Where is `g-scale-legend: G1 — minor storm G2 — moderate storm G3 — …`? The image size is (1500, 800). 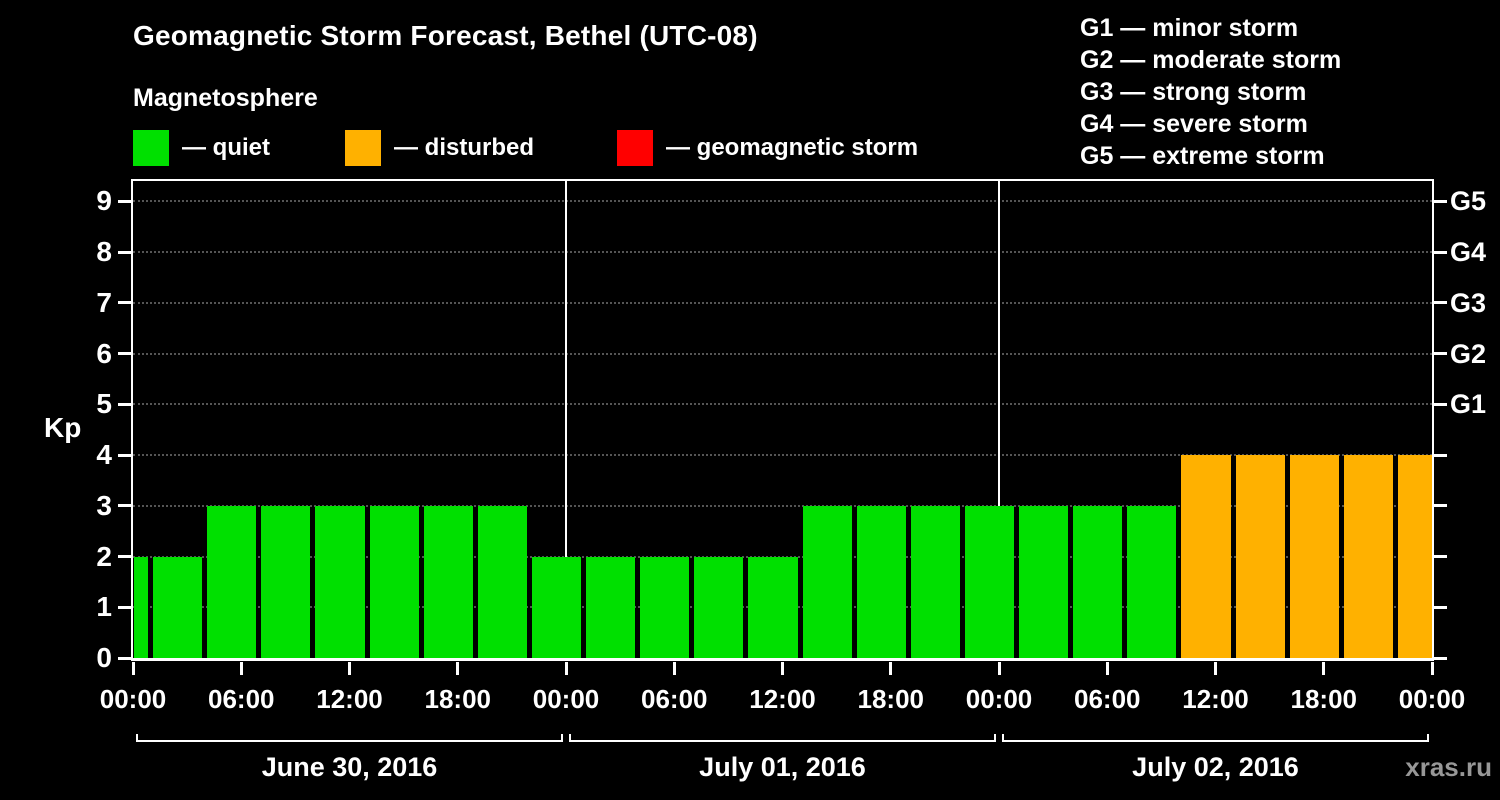 g-scale-legend: G1 — minor storm G2 — moderate storm G3 — … is located at coordinates (1210, 92).